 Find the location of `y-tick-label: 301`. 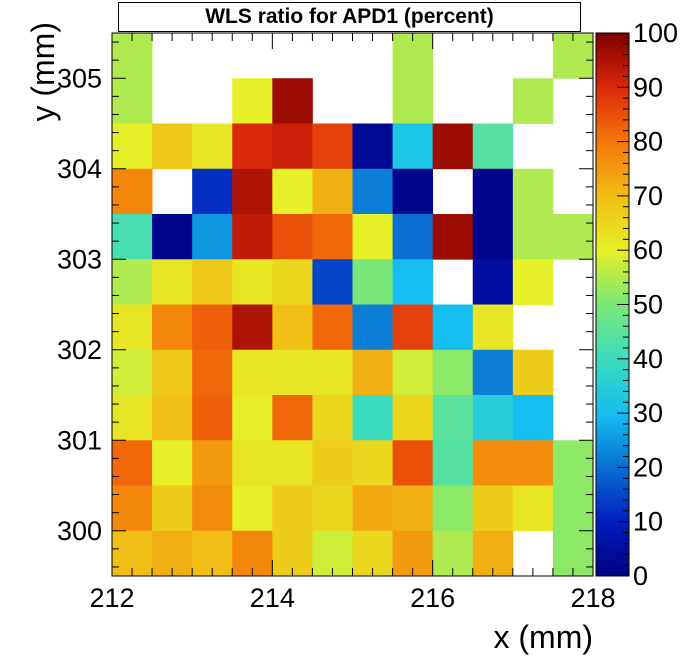

y-tick-label: 301 is located at coordinates (79, 440).